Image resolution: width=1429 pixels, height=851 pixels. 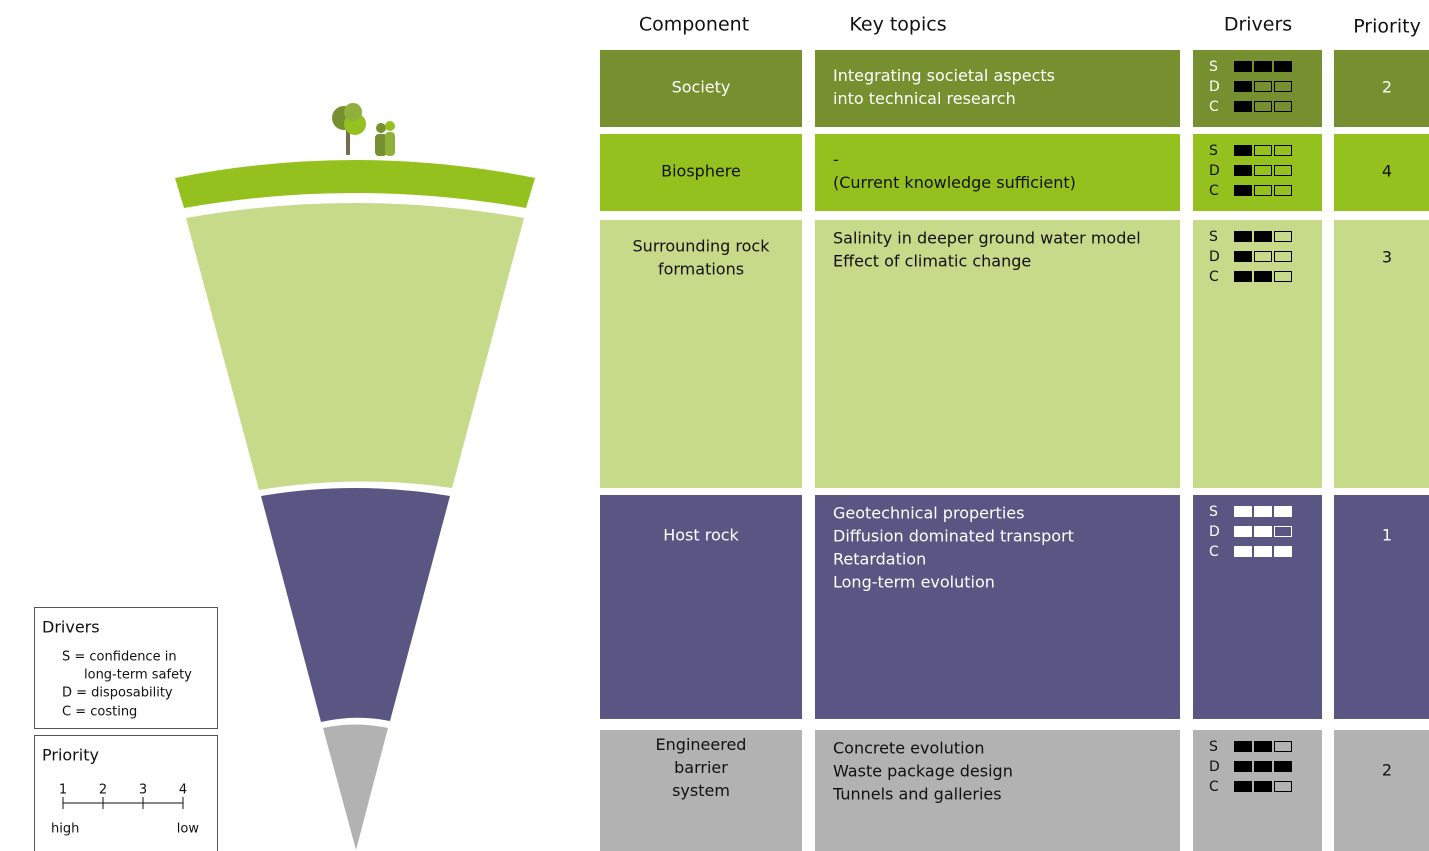 What do you see at coordinates (138, 675) in the screenshot?
I see `legend-item: long-term safety` at bounding box center [138, 675].